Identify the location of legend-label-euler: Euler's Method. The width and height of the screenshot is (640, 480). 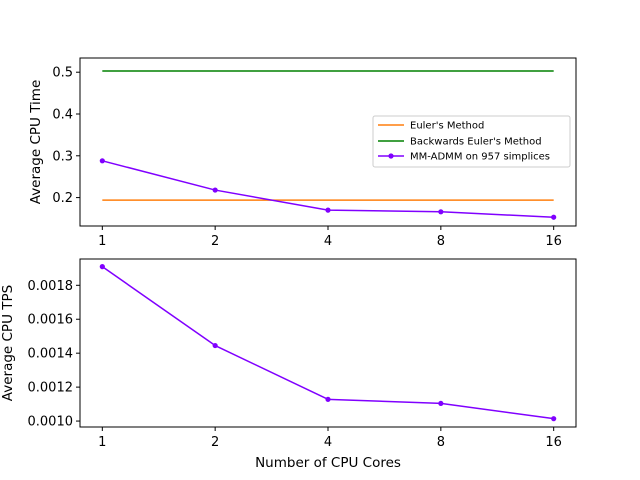
(447, 126).